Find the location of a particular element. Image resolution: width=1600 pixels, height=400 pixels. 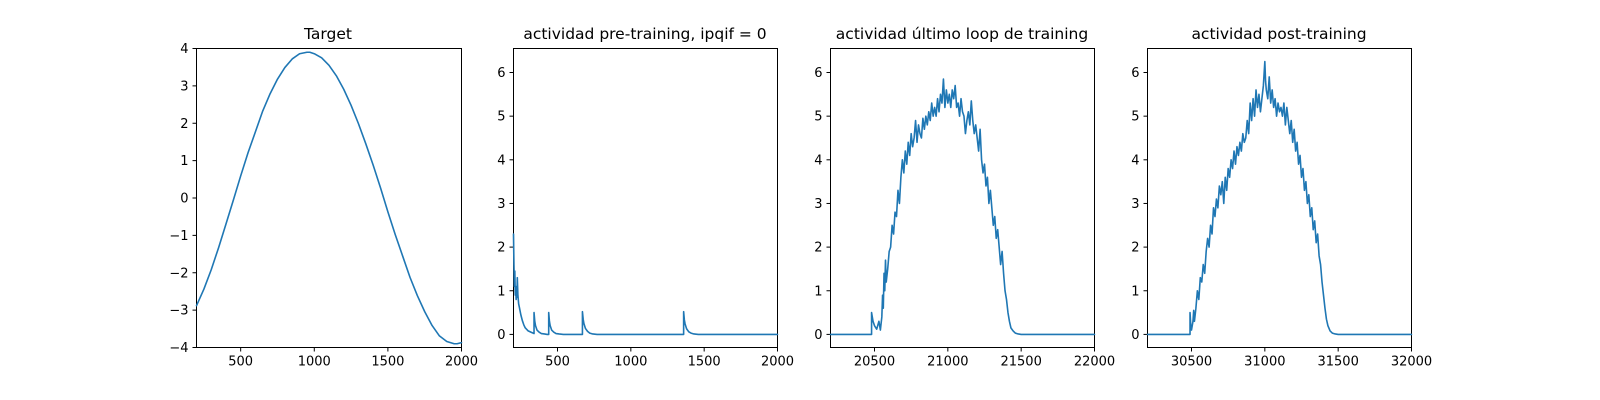

axis-ticks: 500 1000 1500 2000 0 1 2 3 4 5 6 is located at coordinates (645, 217).